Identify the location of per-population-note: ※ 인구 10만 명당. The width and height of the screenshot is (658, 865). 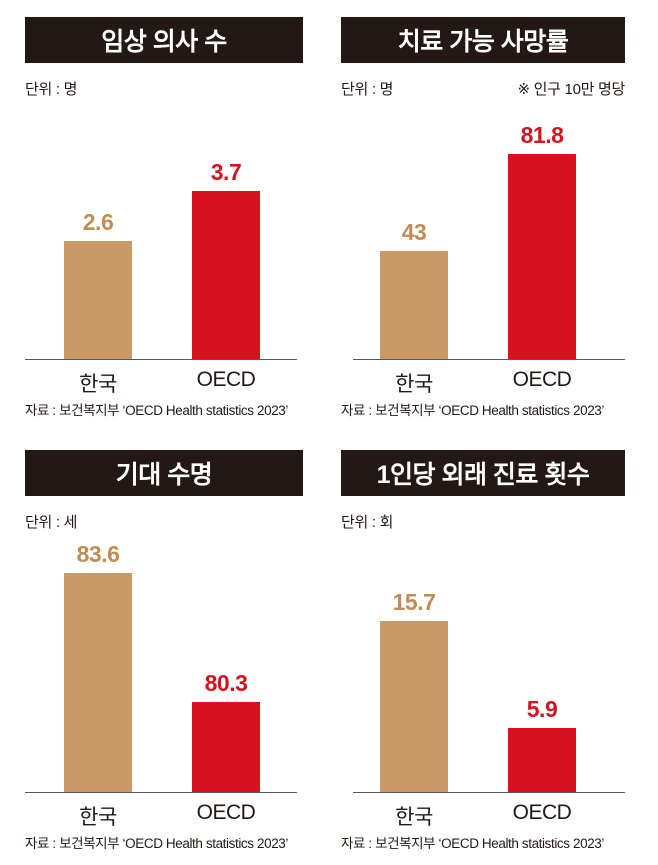
(571, 89).